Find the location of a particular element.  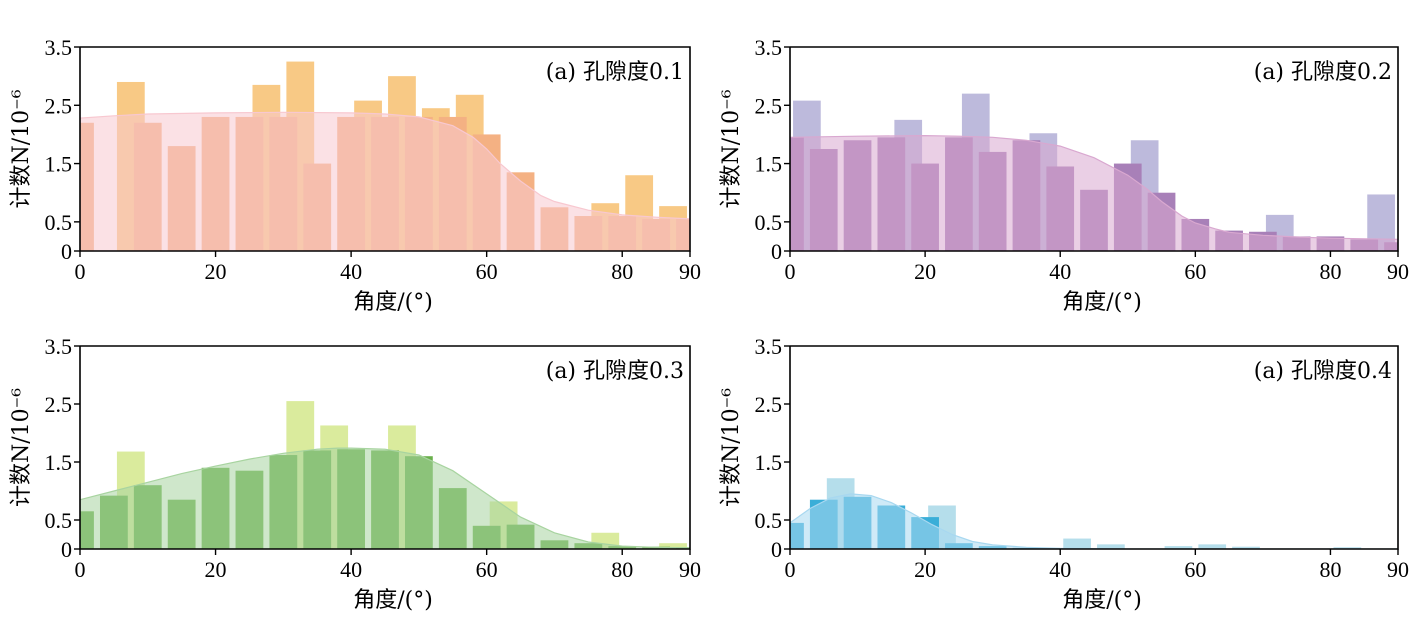

panel-label: (a) 孔隙度0.1 is located at coordinates (615, 72).